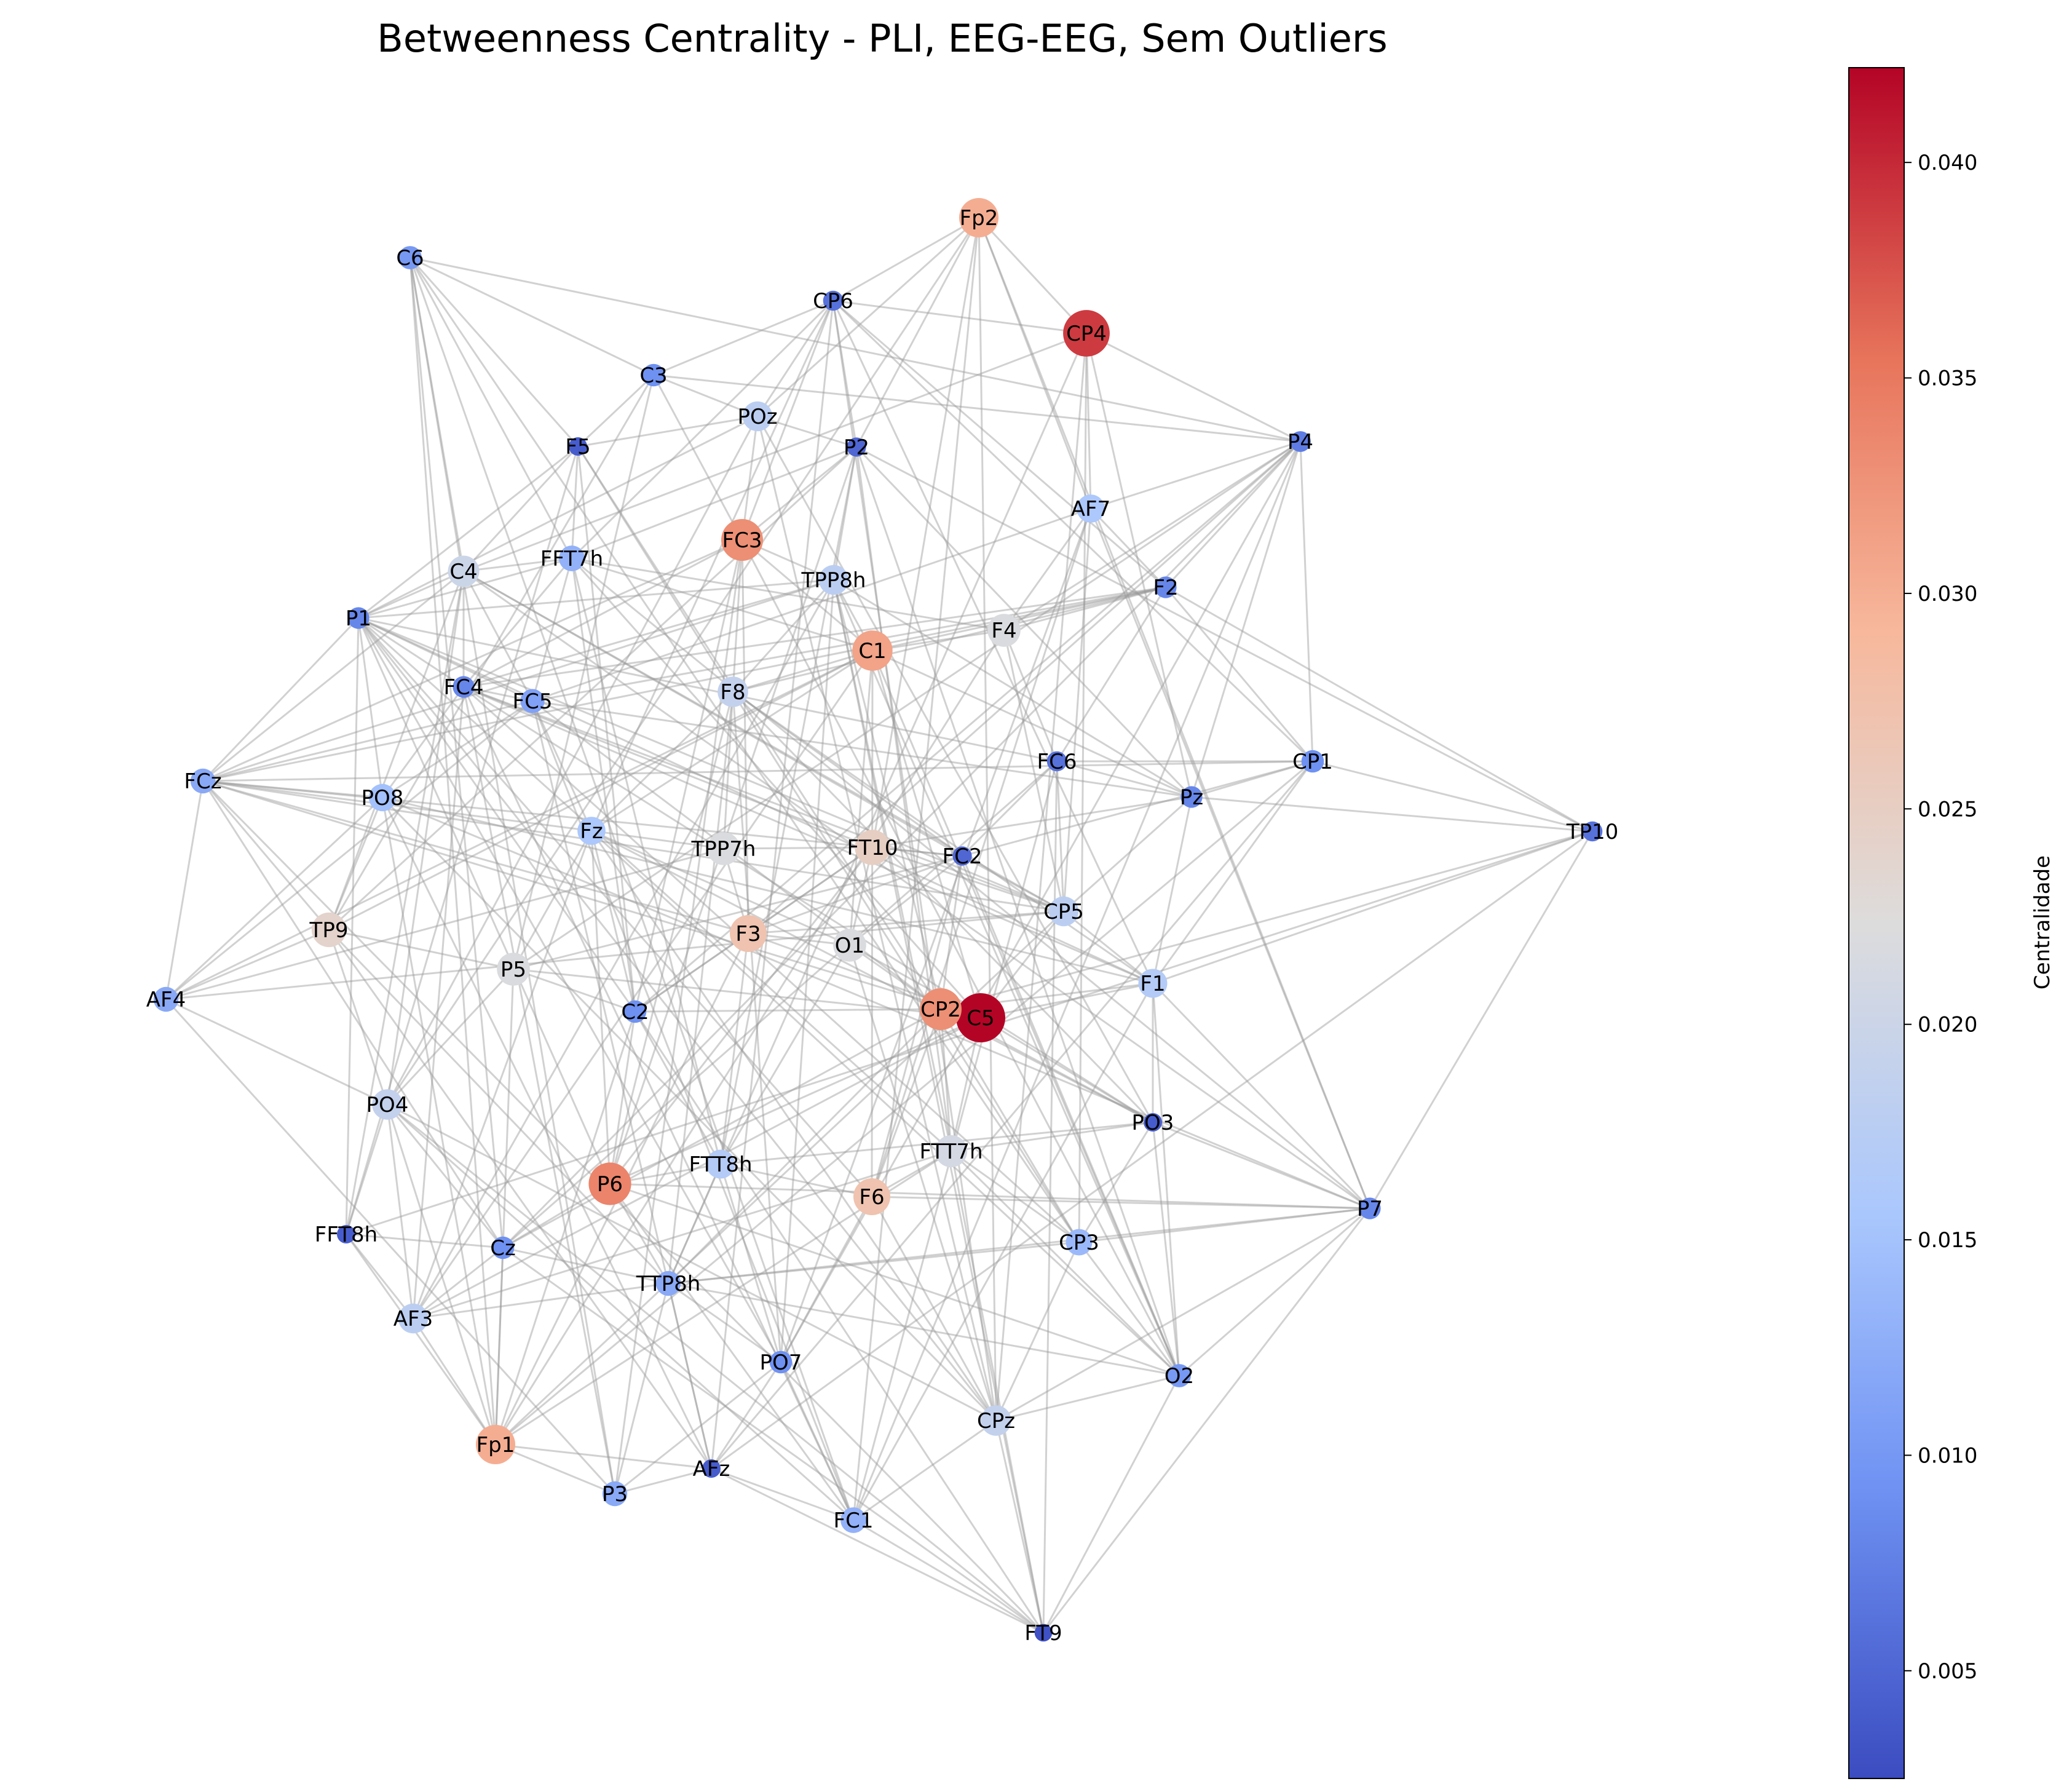 The height and width of the screenshot is (1792, 2072). Describe the element at coordinates (1090, 509) in the screenshot. I see `node-label: AF7` at that location.